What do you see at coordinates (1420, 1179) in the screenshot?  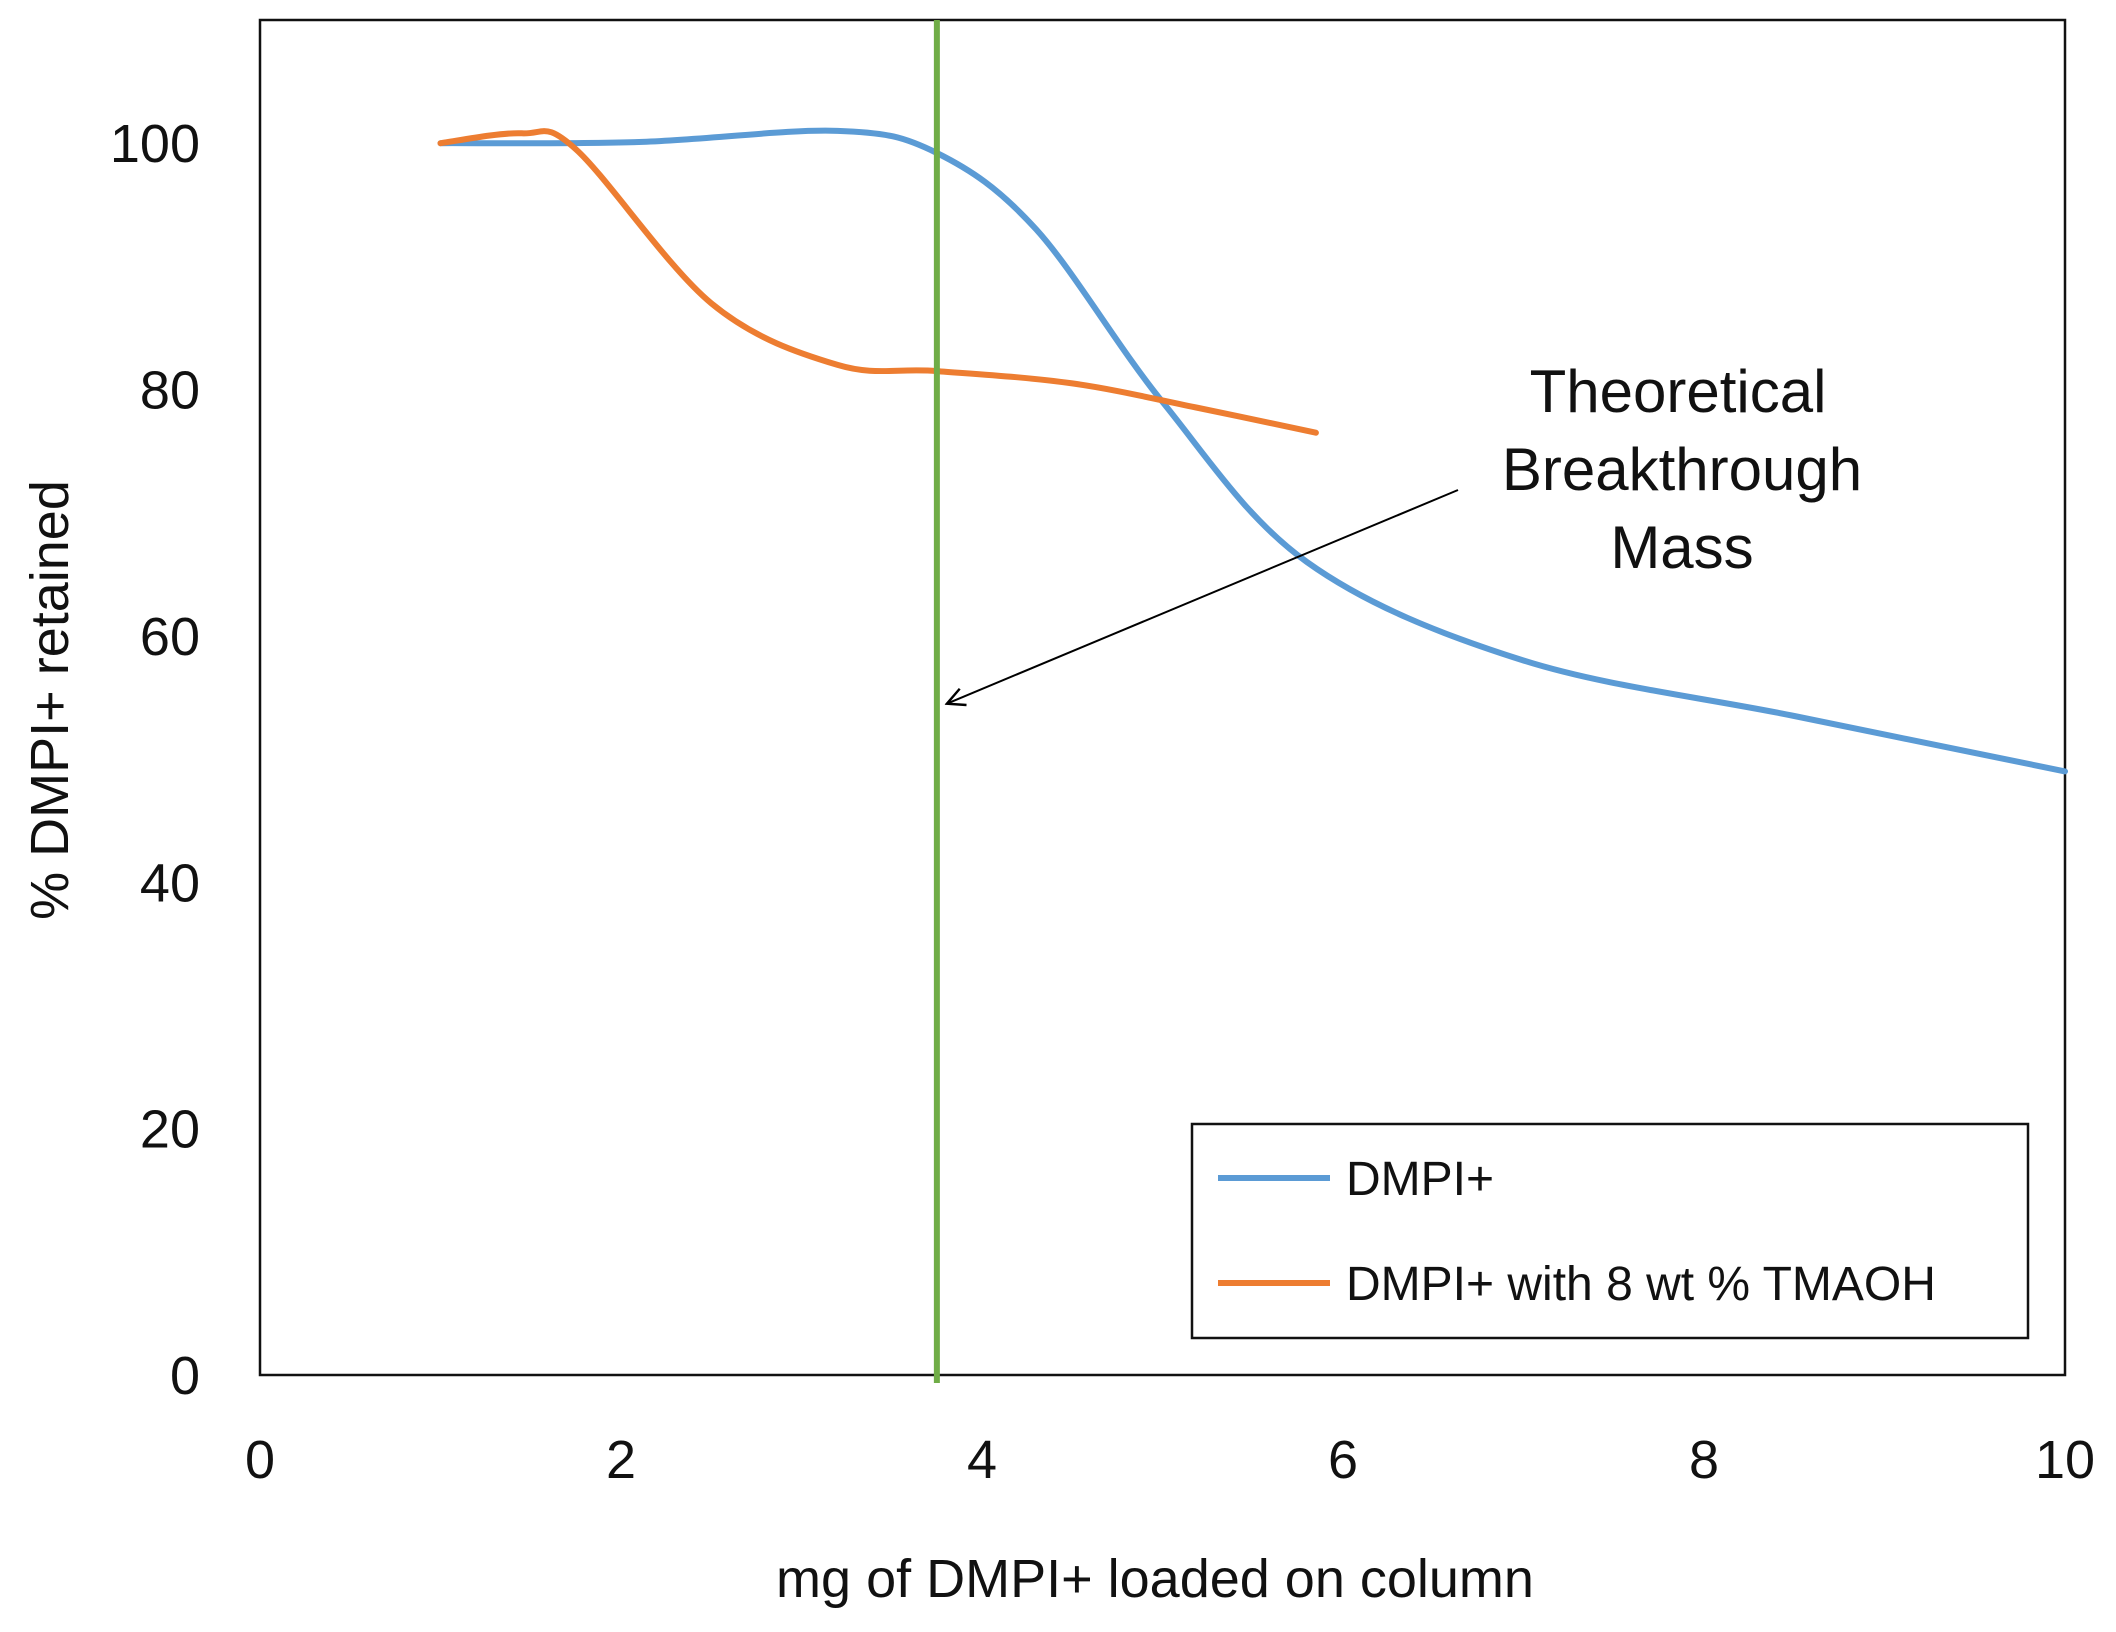 I see `legend-label-dmpi: DMPI+` at bounding box center [1420, 1179].